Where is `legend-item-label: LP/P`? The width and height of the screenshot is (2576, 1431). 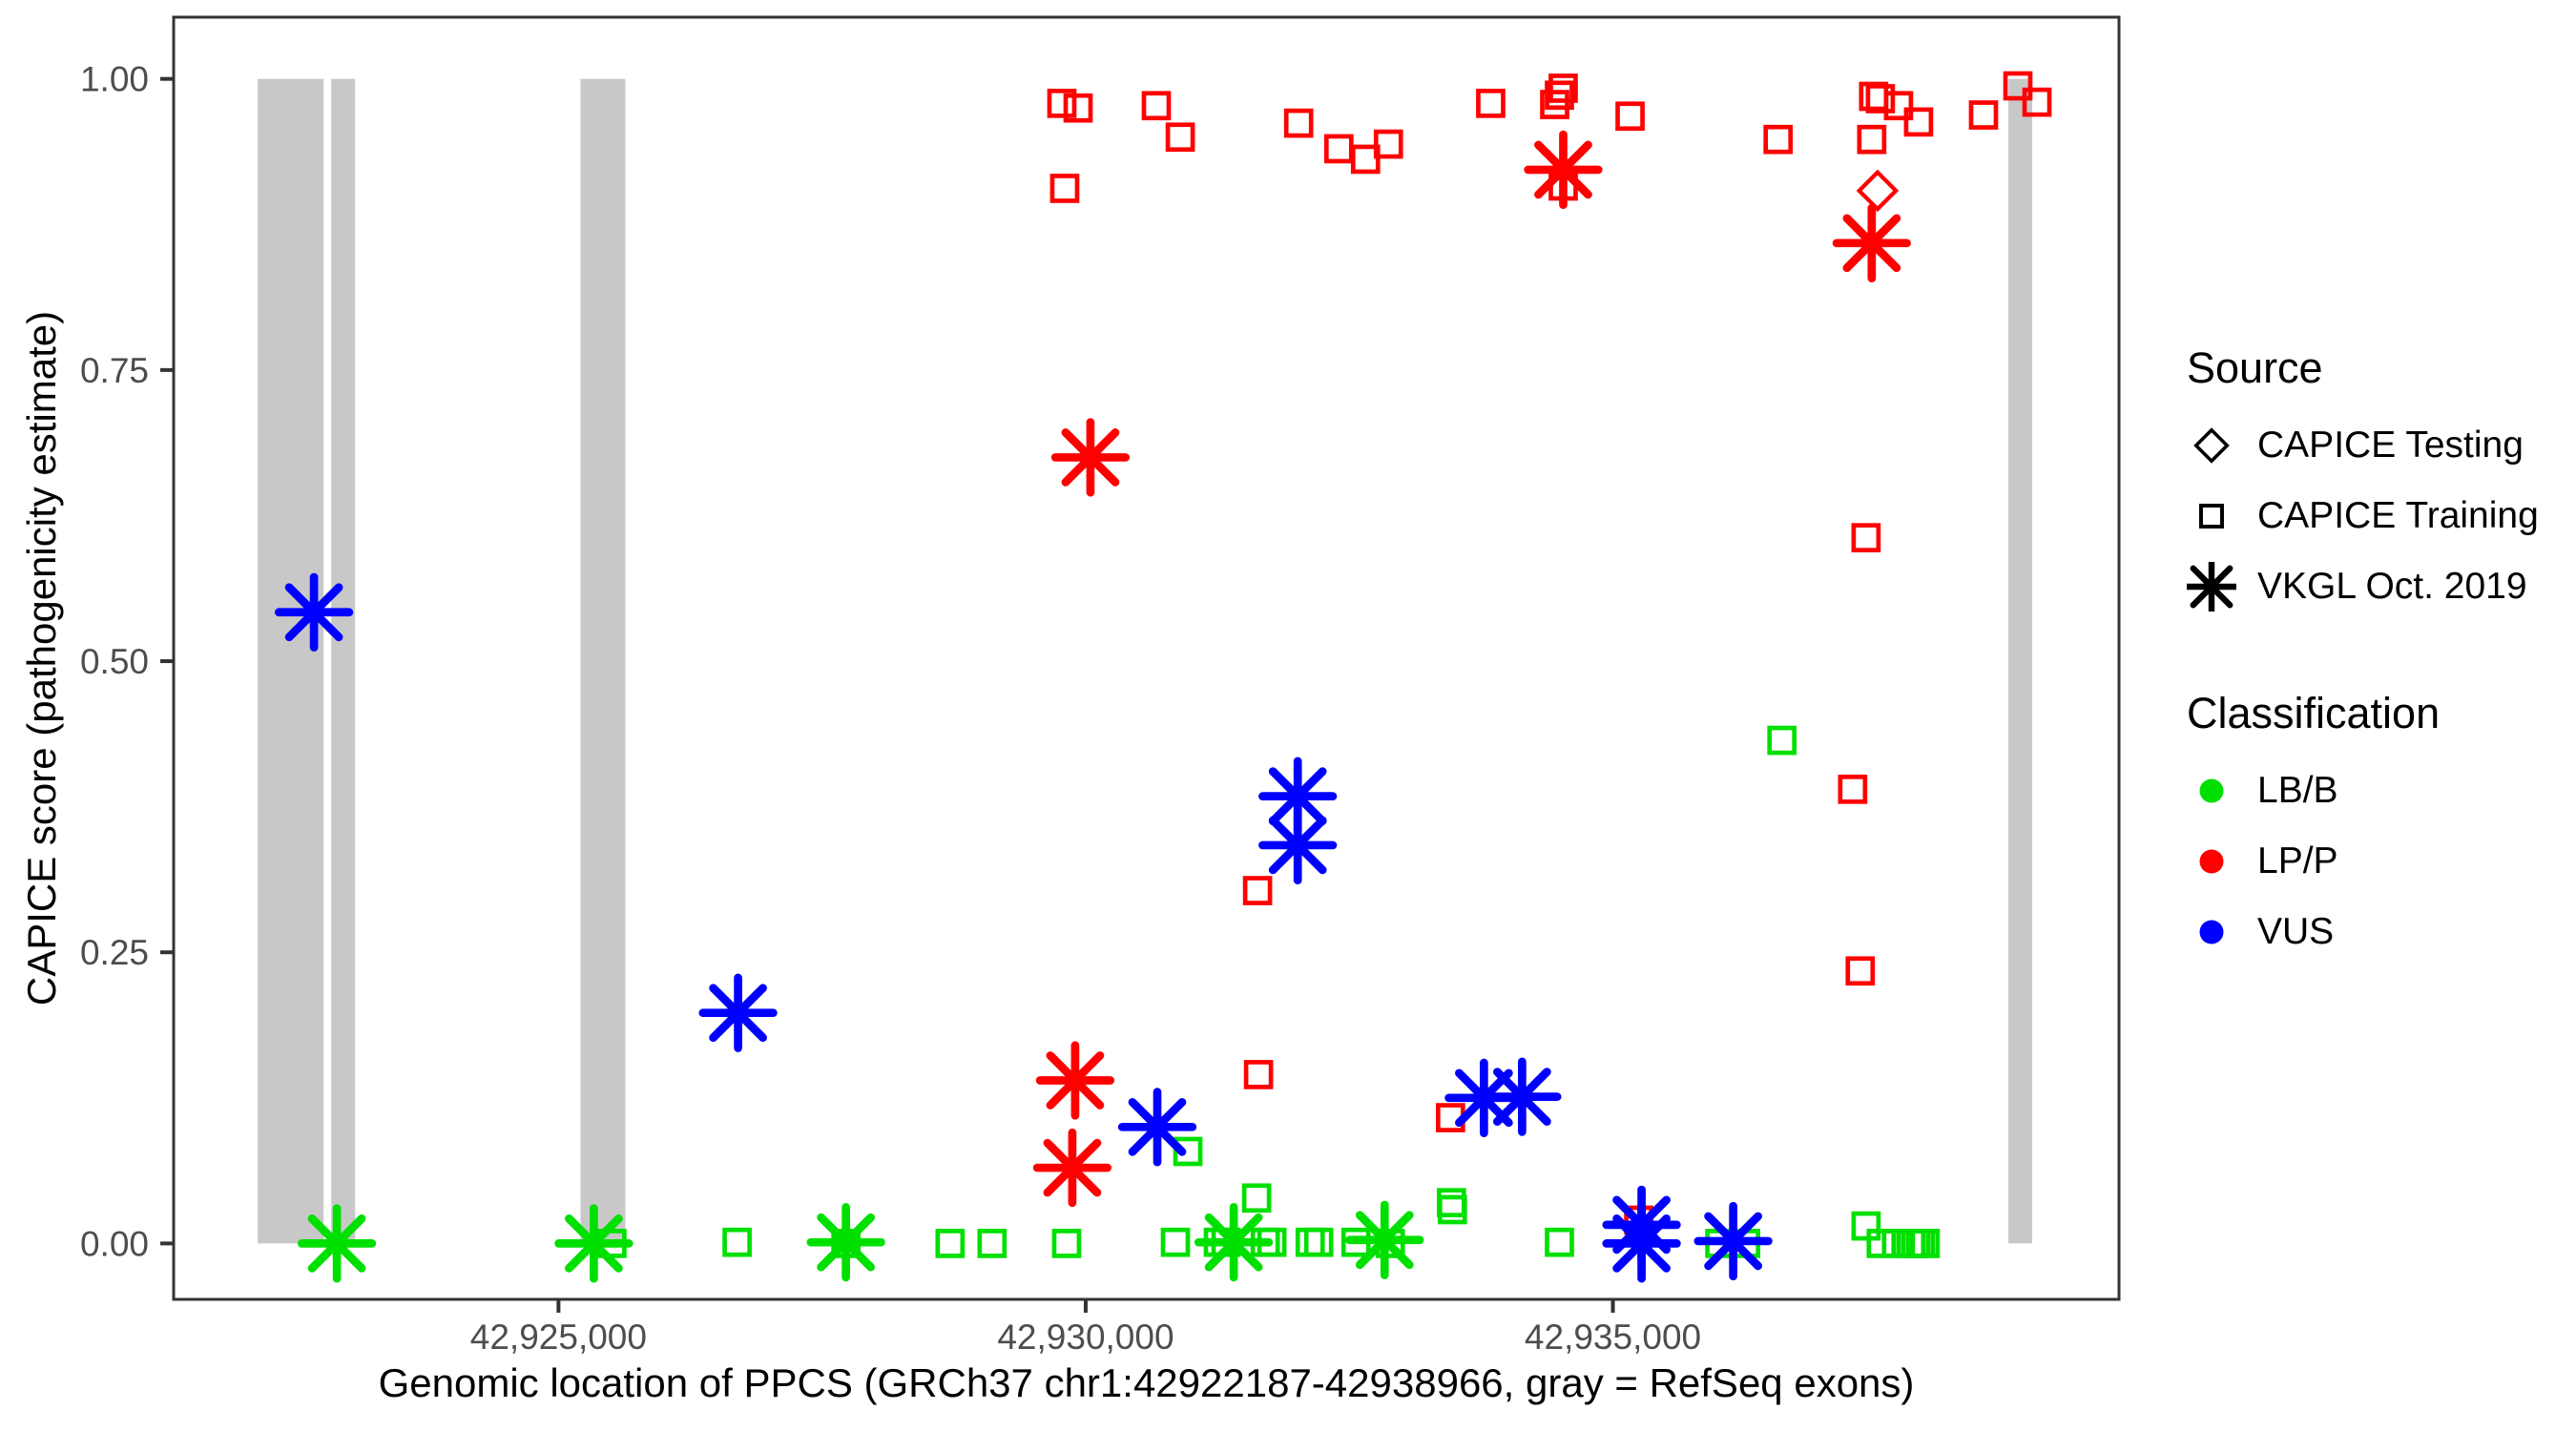
legend-item-label: LP/P is located at coordinates (2297, 860).